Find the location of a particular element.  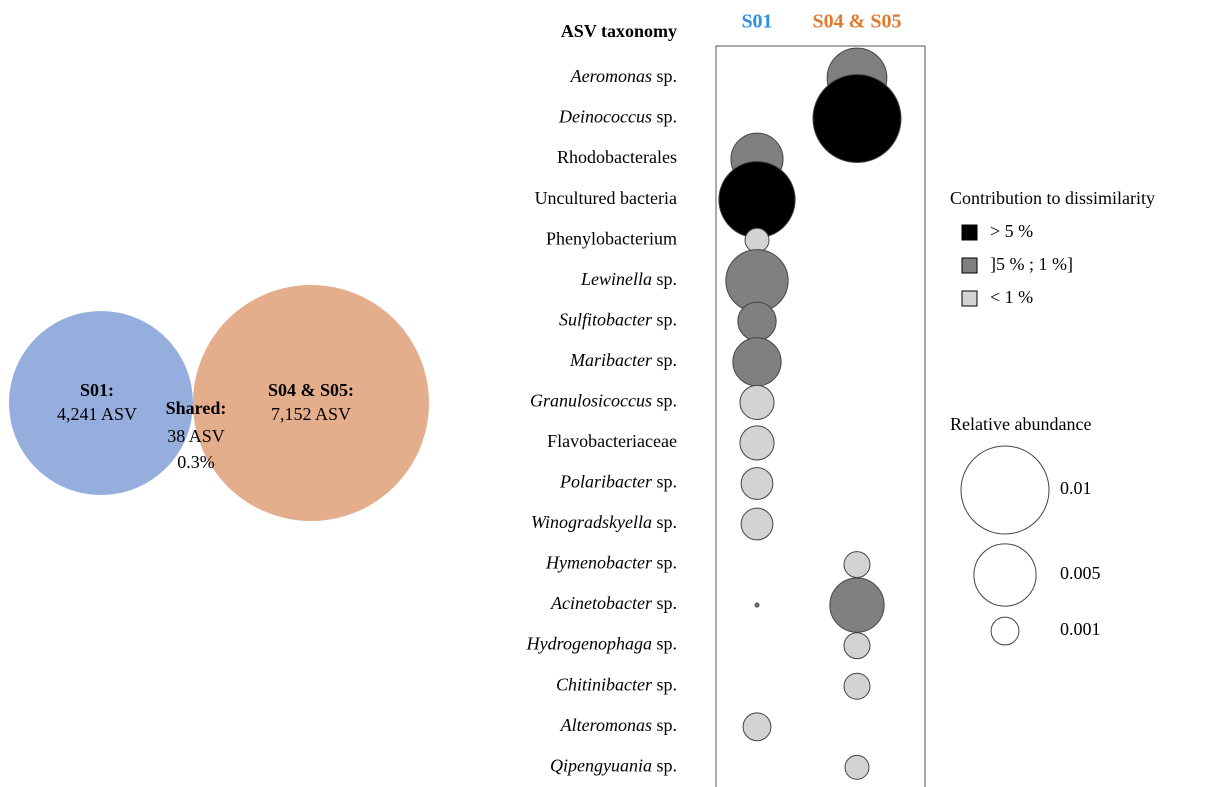

size-legend-title: Relative abundance is located at coordinates (1020, 424).